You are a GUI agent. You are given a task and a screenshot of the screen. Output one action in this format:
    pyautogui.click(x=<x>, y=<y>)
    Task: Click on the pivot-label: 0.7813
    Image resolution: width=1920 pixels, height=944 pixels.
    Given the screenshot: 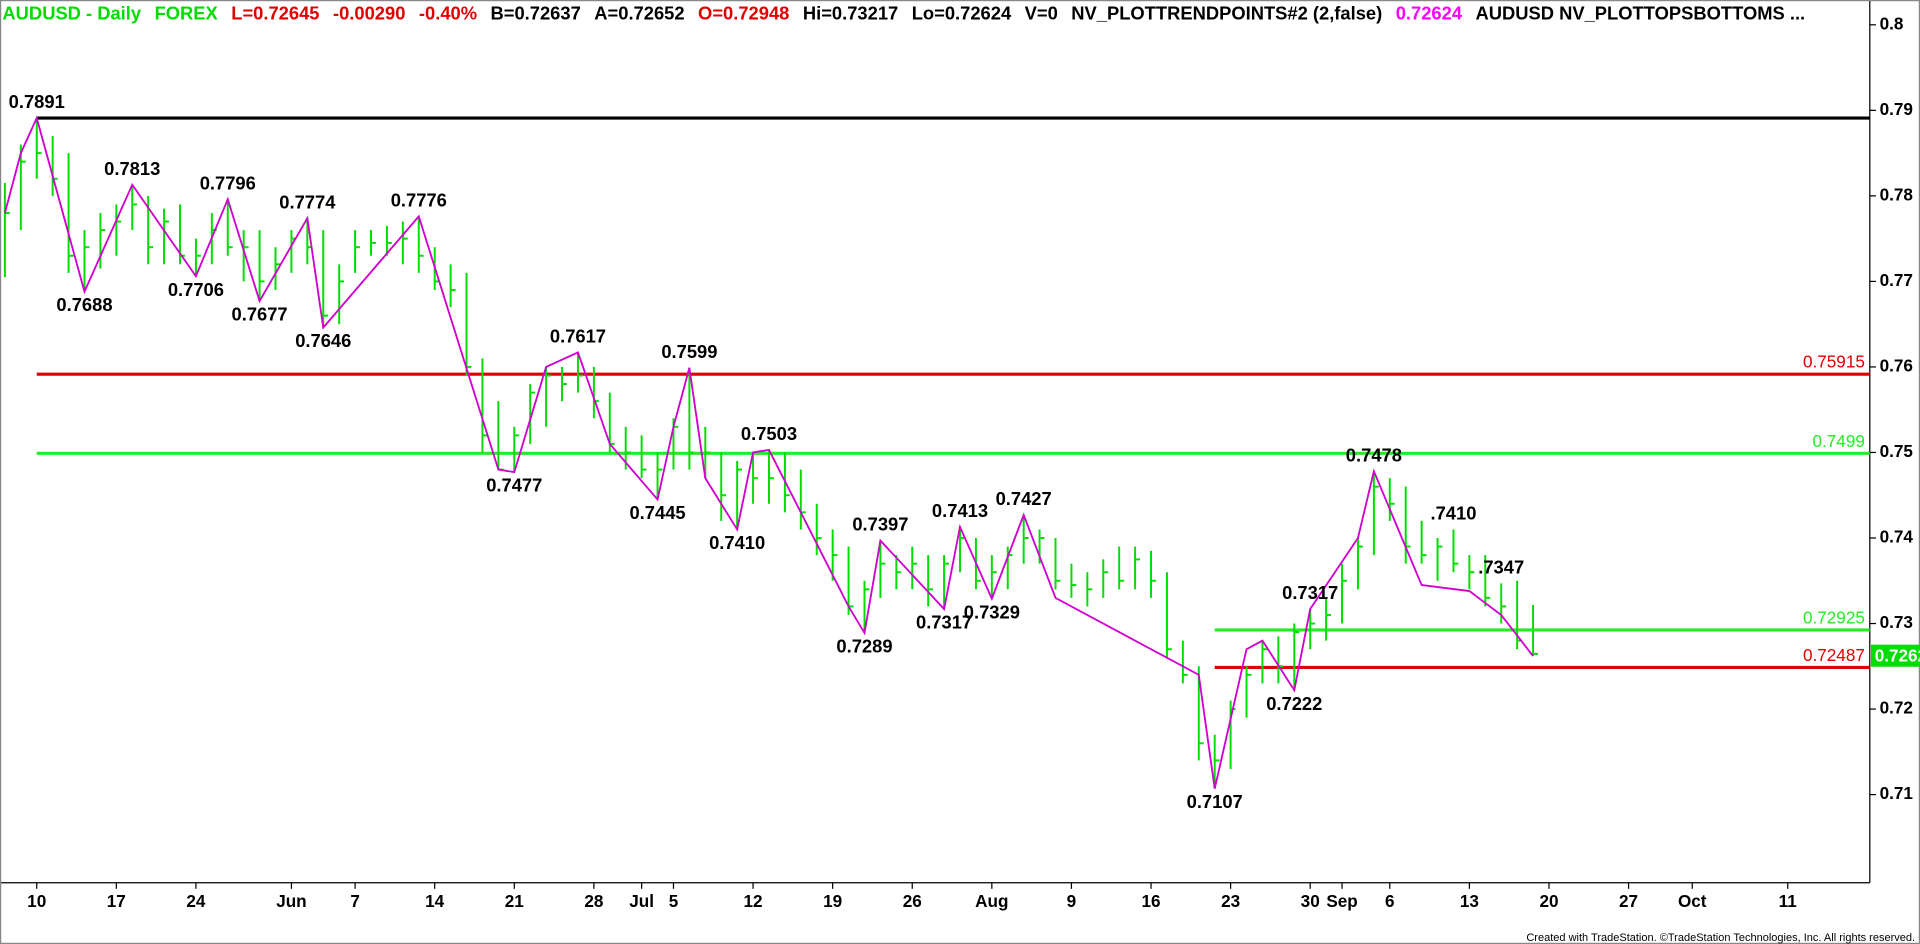 What is the action you would take?
    pyautogui.click(x=132, y=168)
    